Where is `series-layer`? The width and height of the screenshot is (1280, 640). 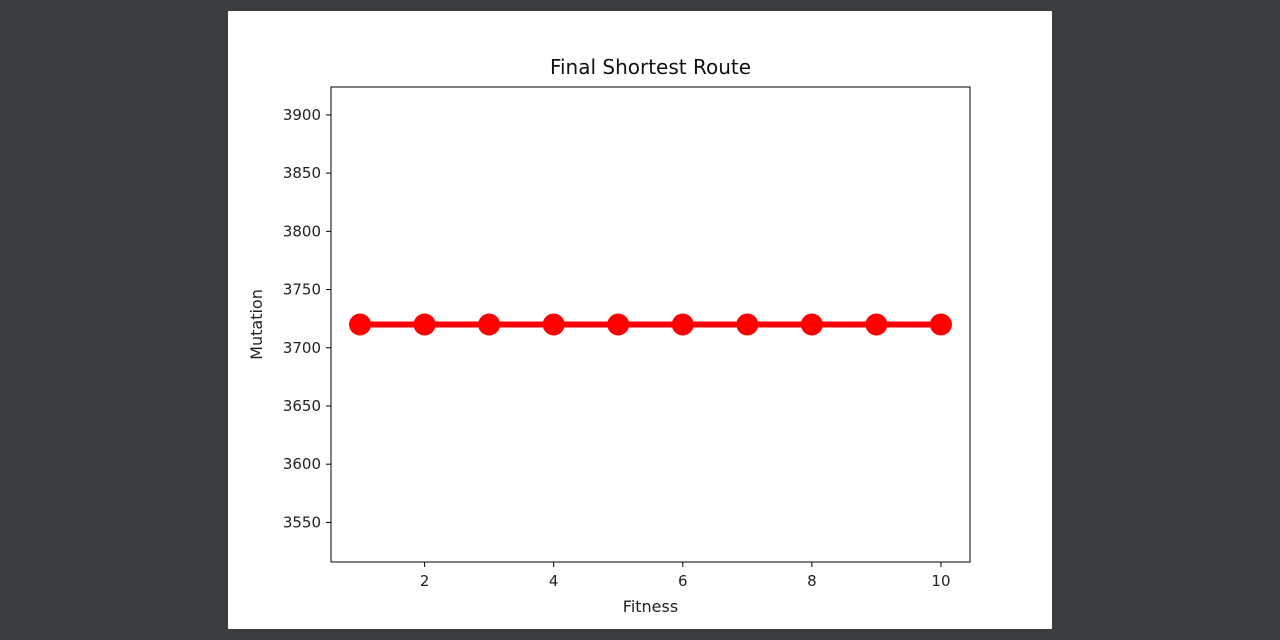 series-layer is located at coordinates (650, 324).